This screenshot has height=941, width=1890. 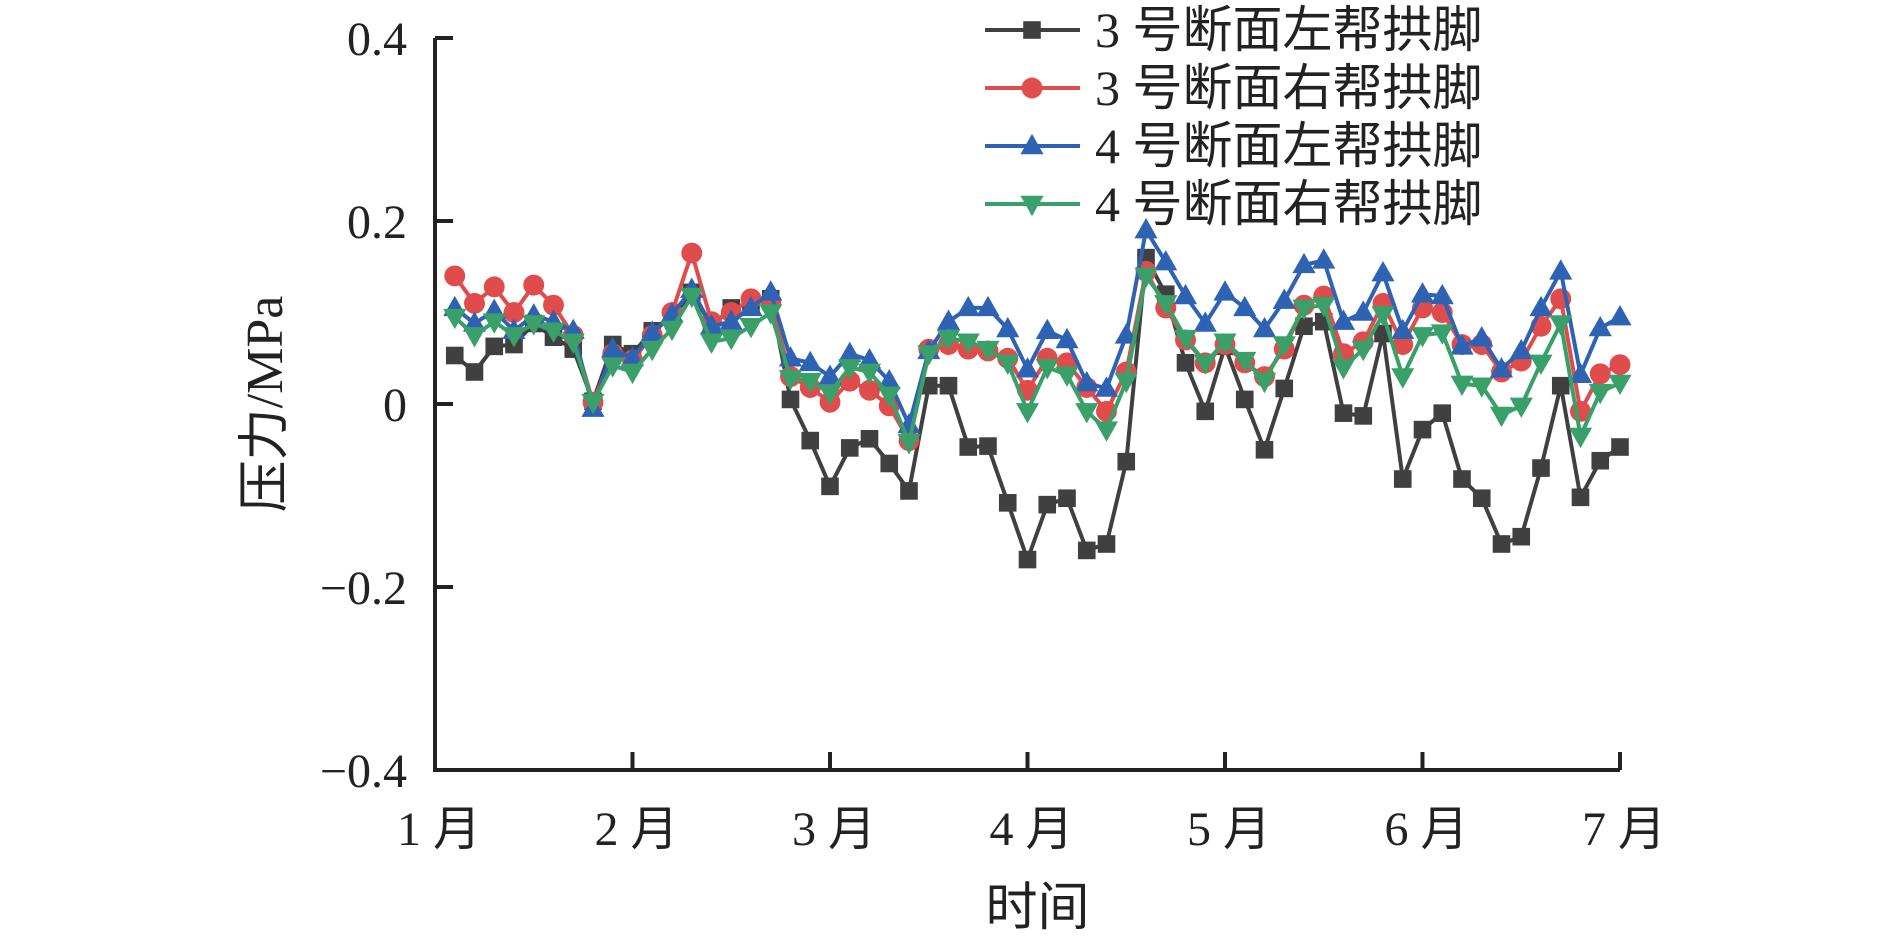 What do you see at coordinates (1289, 88) in the screenshot?
I see `legend-label: 3 号断面右帮拱脚` at bounding box center [1289, 88].